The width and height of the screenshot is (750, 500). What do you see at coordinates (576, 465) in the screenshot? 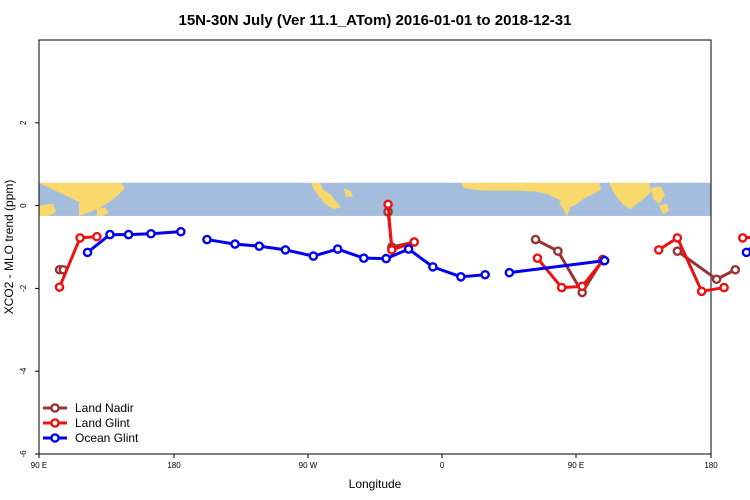
I see `x-tick-label-4: 90 E` at bounding box center [576, 465].